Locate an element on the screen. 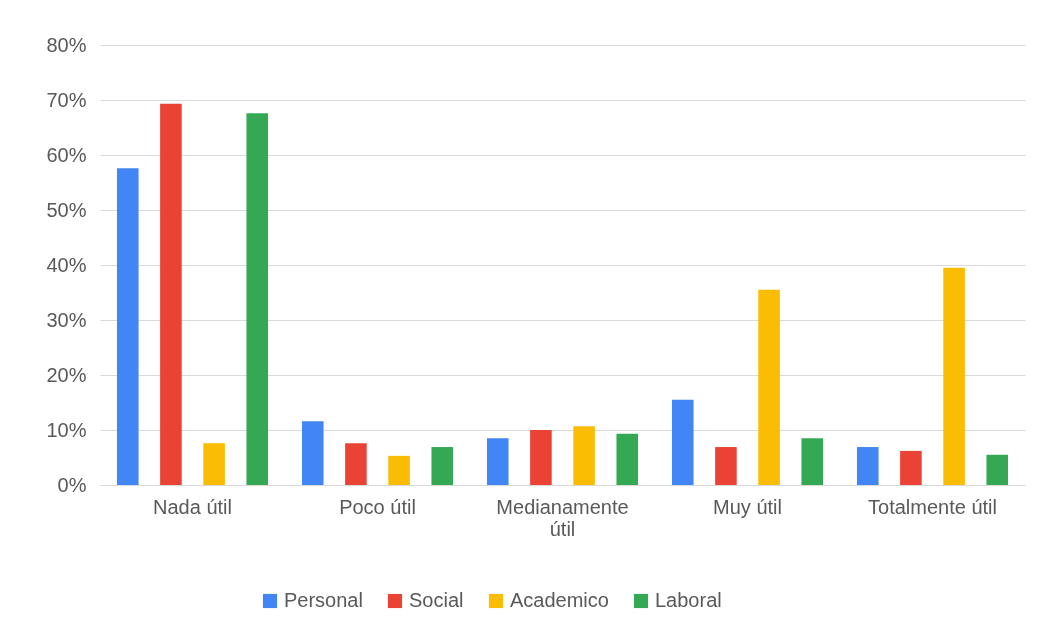  y-tick-label: 0% is located at coordinates (72, 484).